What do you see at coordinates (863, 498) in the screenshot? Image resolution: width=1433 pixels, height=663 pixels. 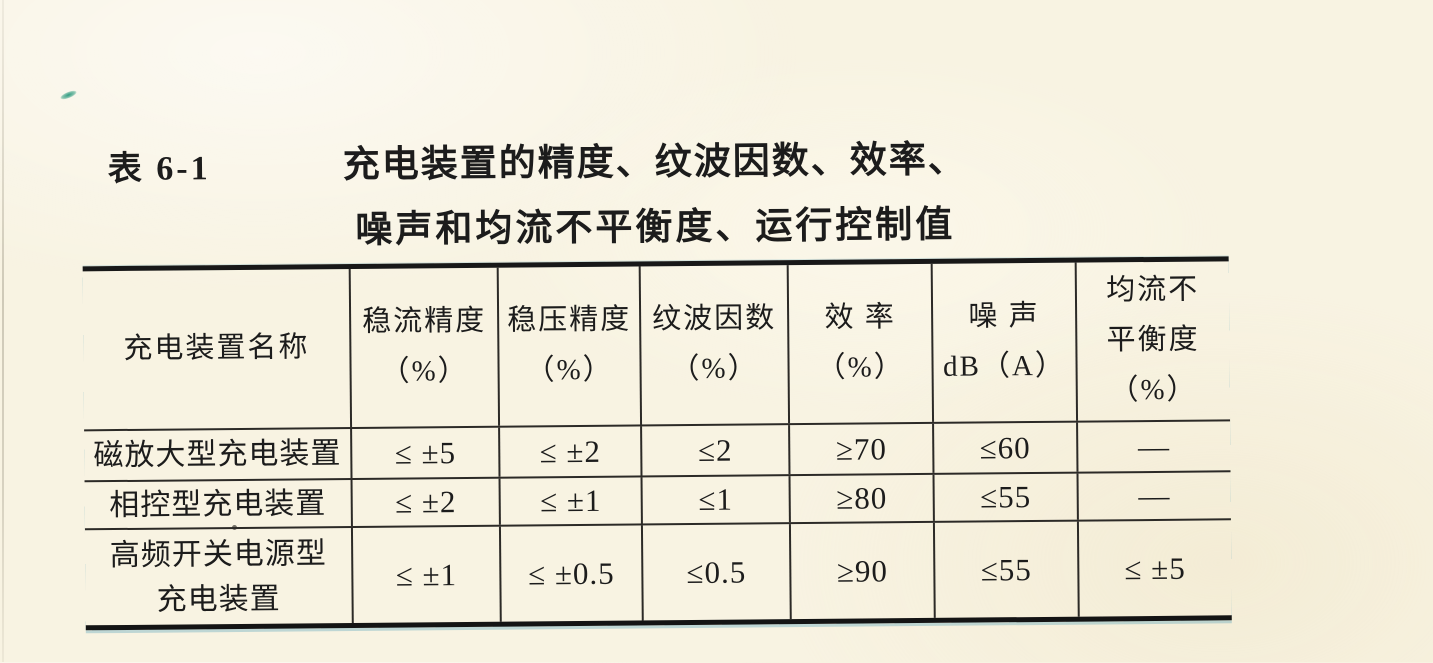 I see `value-cell: ≥80` at bounding box center [863, 498].